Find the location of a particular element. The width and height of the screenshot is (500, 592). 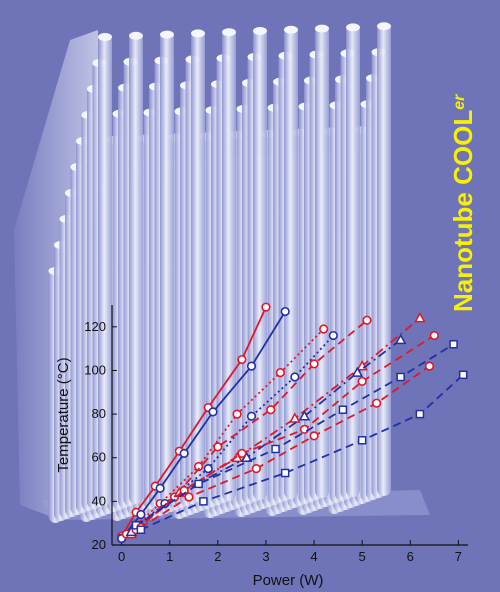

brand-text: Nanotube COOLer is located at coordinates (463, 203).